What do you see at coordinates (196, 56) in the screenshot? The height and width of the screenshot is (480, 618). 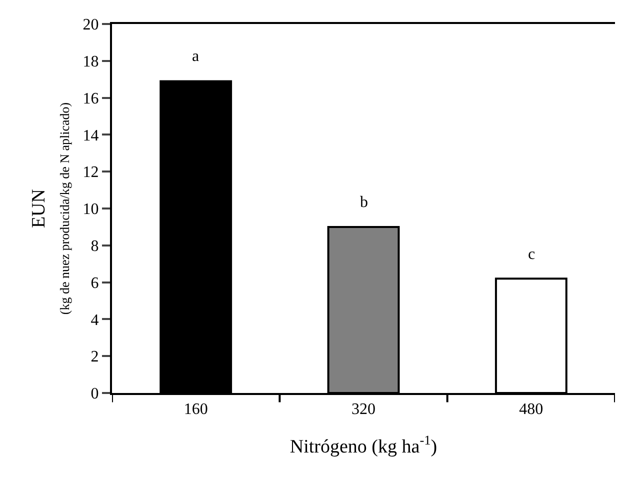 I see `annotation: a` at bounding box center [196, 56].